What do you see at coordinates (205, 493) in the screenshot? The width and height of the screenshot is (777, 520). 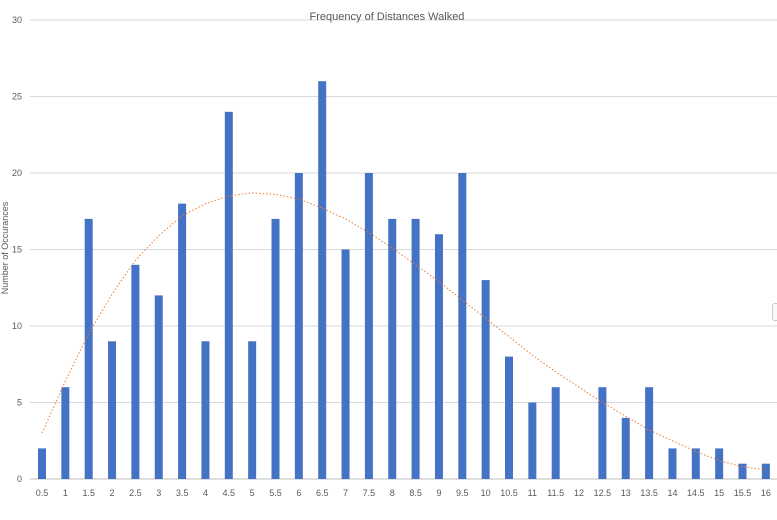 I see `x-tick-label: 4` at bounding box center [205, 493].